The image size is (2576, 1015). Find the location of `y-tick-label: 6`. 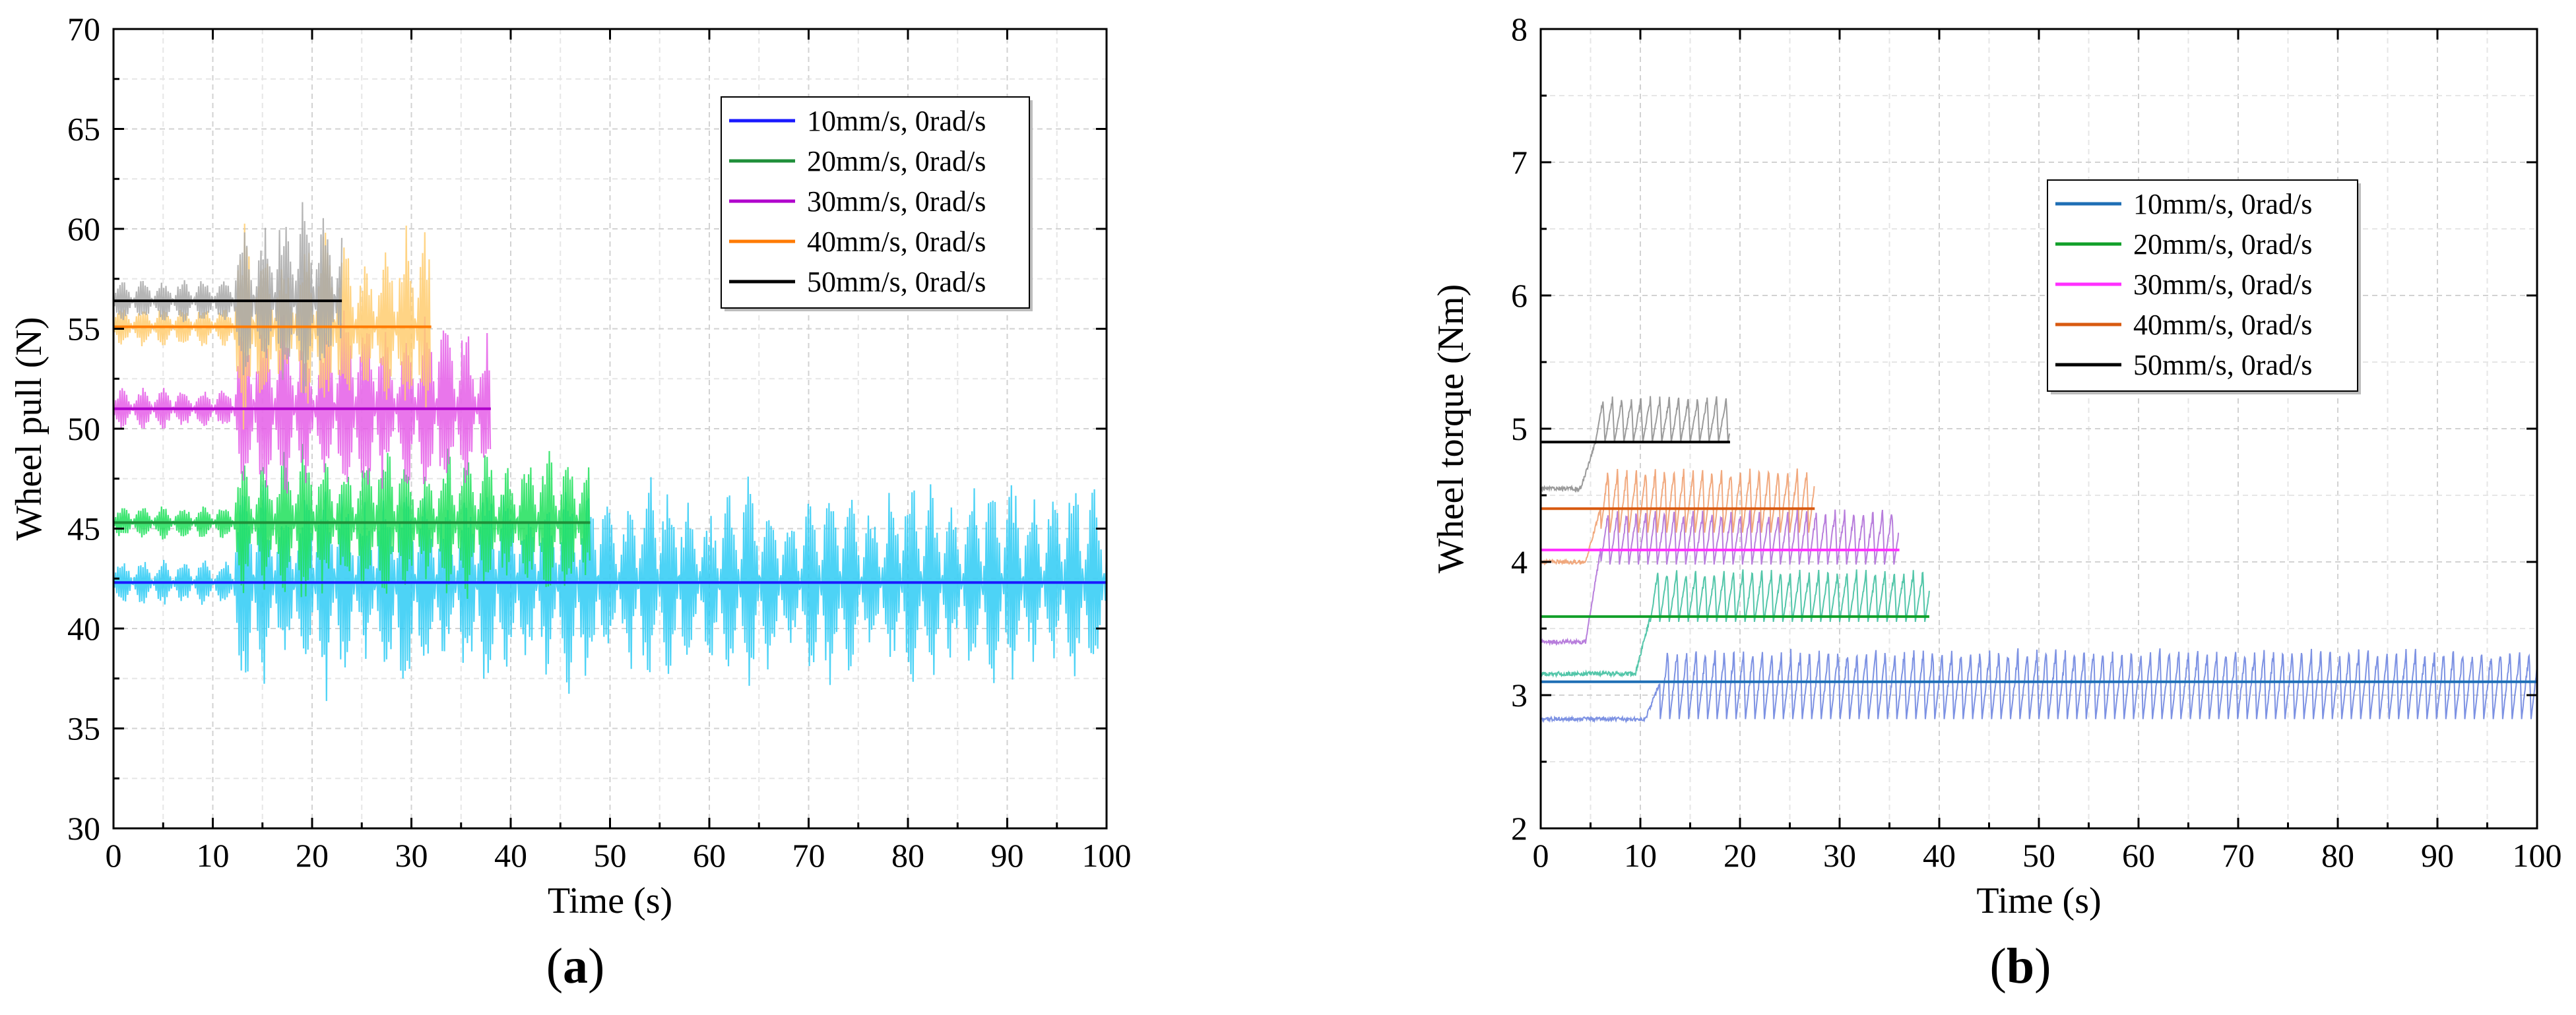

y-tick-label: 6 is located at coordinates (1519, 295).